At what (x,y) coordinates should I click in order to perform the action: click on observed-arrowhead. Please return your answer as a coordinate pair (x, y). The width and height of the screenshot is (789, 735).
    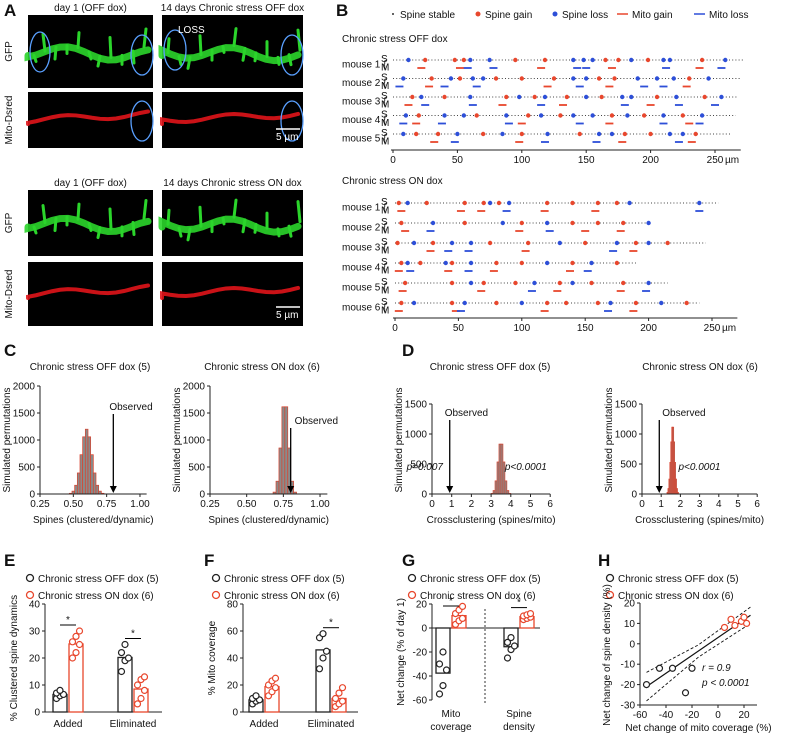
    Looking at the image, I should click on (113, 489).